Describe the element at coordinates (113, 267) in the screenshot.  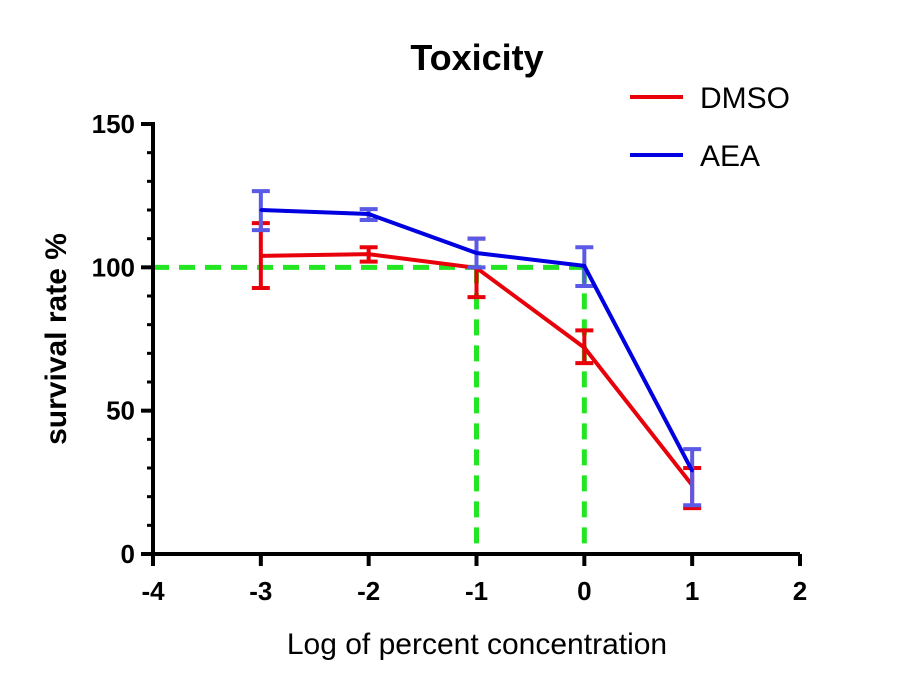
I see `y-tick-label: 100` at that location.